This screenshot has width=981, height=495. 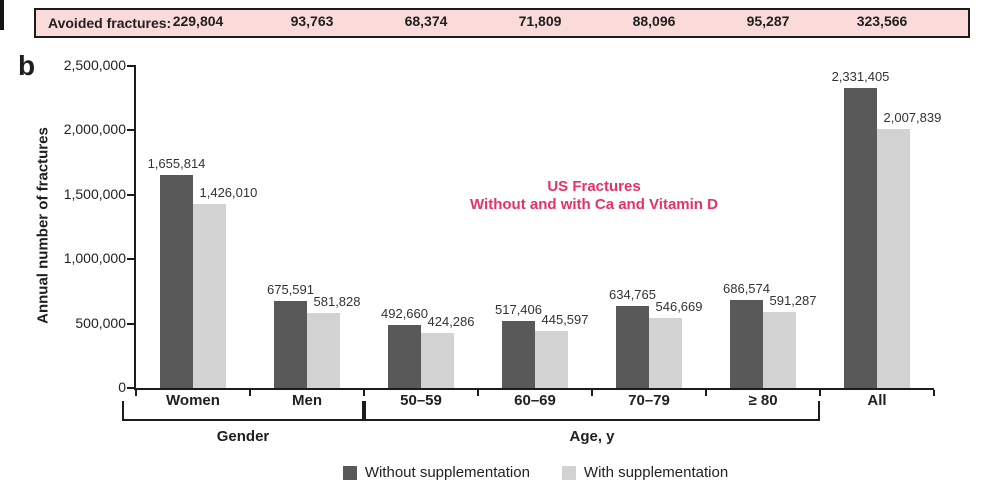 I want to click on chart-title-line-1: US Fractures, so click(x=594, y=186).